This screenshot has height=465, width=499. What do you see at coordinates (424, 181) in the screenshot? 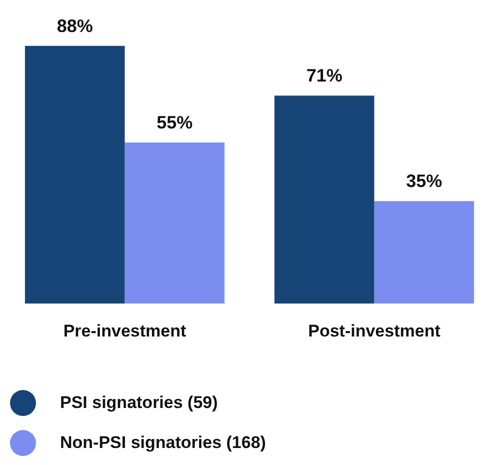
I see `data-label: 35%` at bounding box center [424, 181].